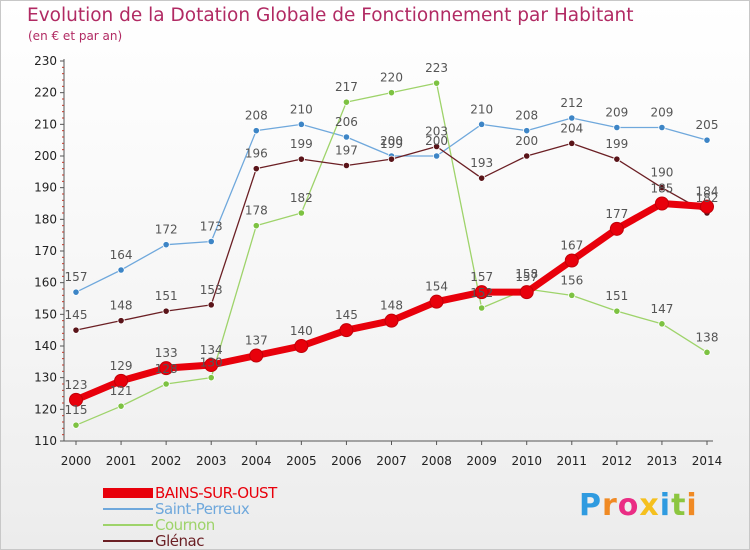  What do you see at coordinates (179, 541) in the screenshot?
I see `legend-label: Glénac` at bounding box center [179, 541].